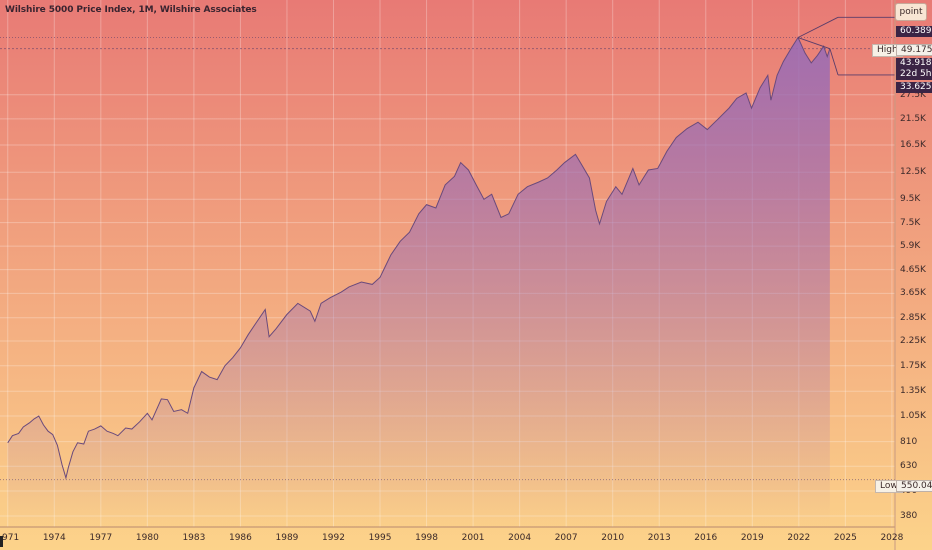 Image resolution: width=932 pixels, height=550 pixels. What do you see at coordinates (913, 172) in the screenshot?
I see `y-tick-label: 12.5K` at bounding box center [913, 172].